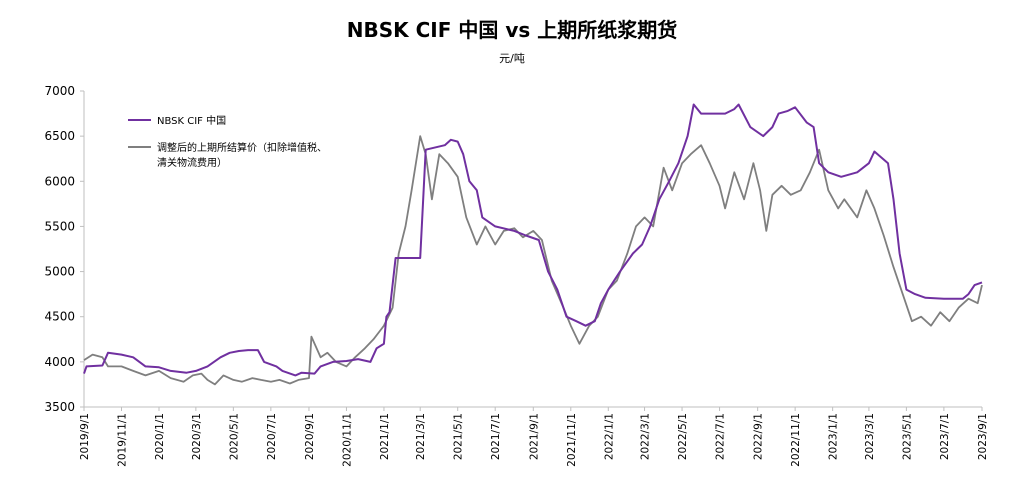 This screenshot has height=504, width=1024. I want to click on x-tick-label: 2021/5/1, so click(459, 436).